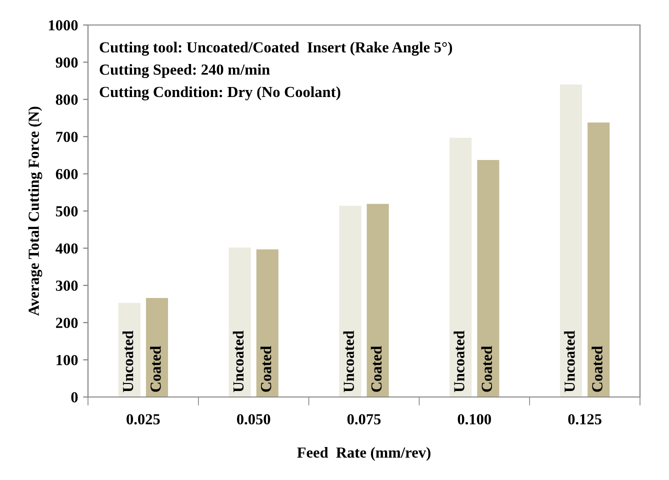  Describe the element at coordinates (67, 211) in the screenshot. I see `y-tick-label: 500` at that location.